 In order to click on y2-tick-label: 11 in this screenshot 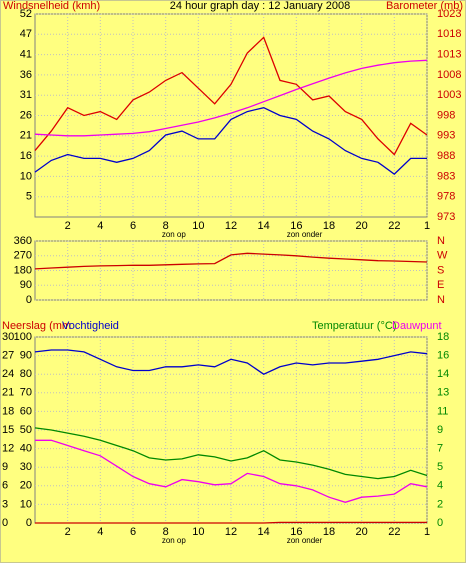, I will do `click(442, 411)`.